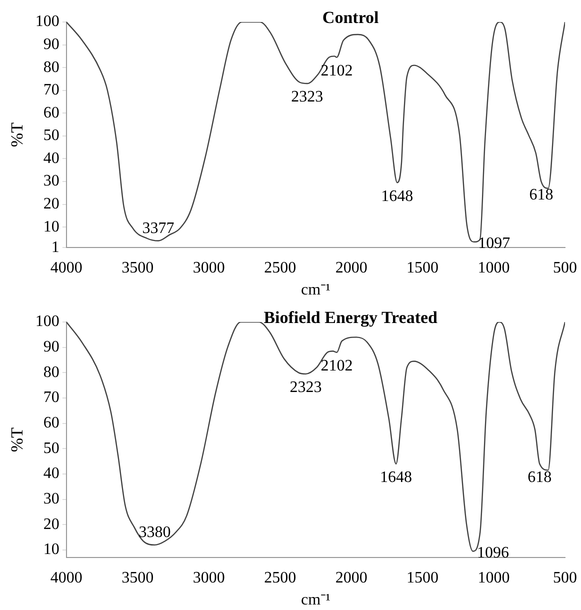 This screenshot has width=581, height=610. I want to click on chart-title: Biofield Energy Treated, so click(351, 317).